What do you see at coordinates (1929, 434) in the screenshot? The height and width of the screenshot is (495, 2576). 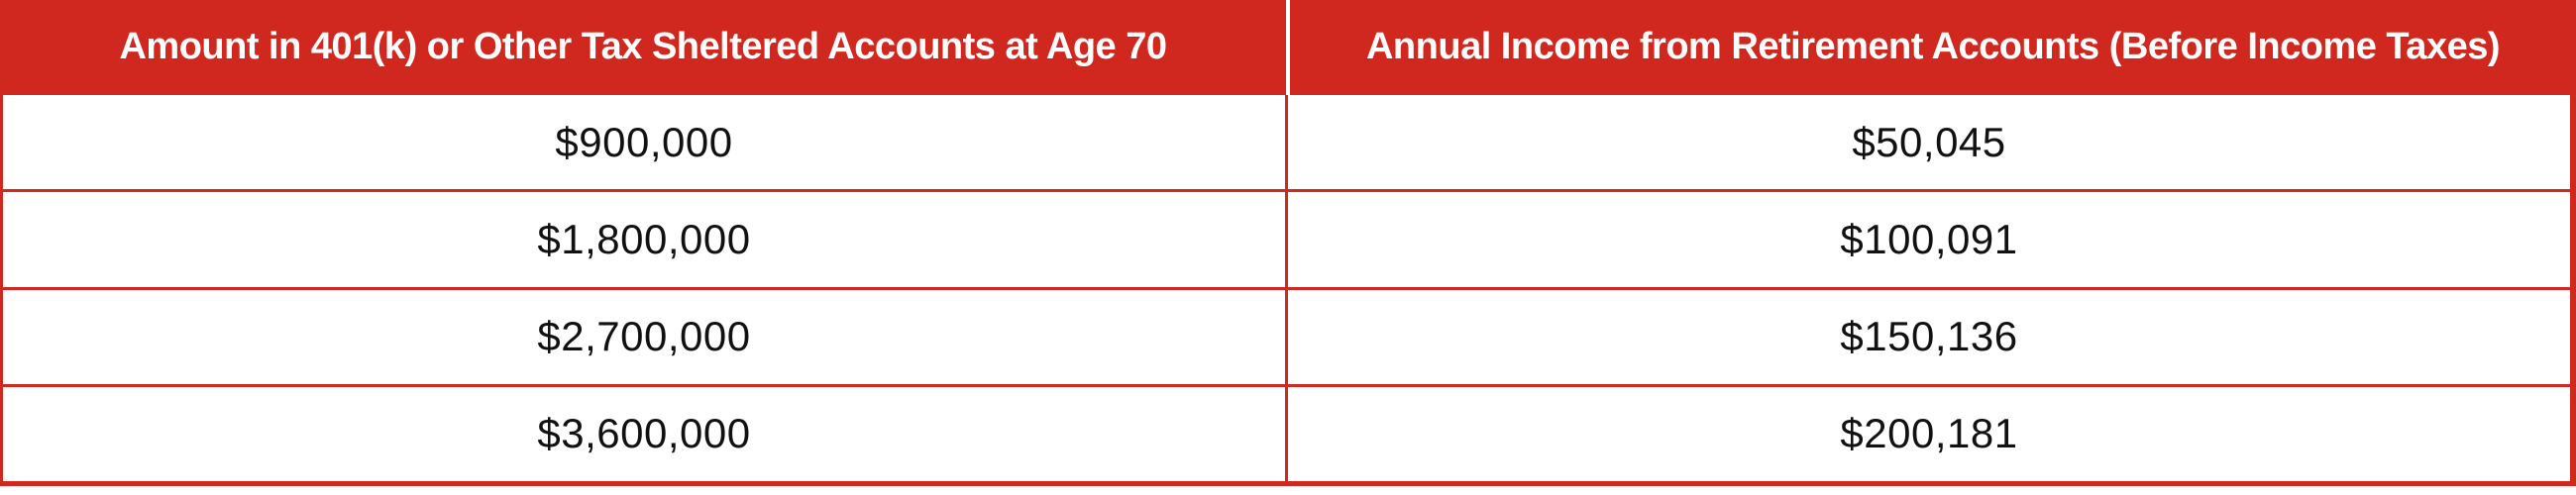 I see `cell-annual-income: $200,181` at bounding box center [1929, 434].